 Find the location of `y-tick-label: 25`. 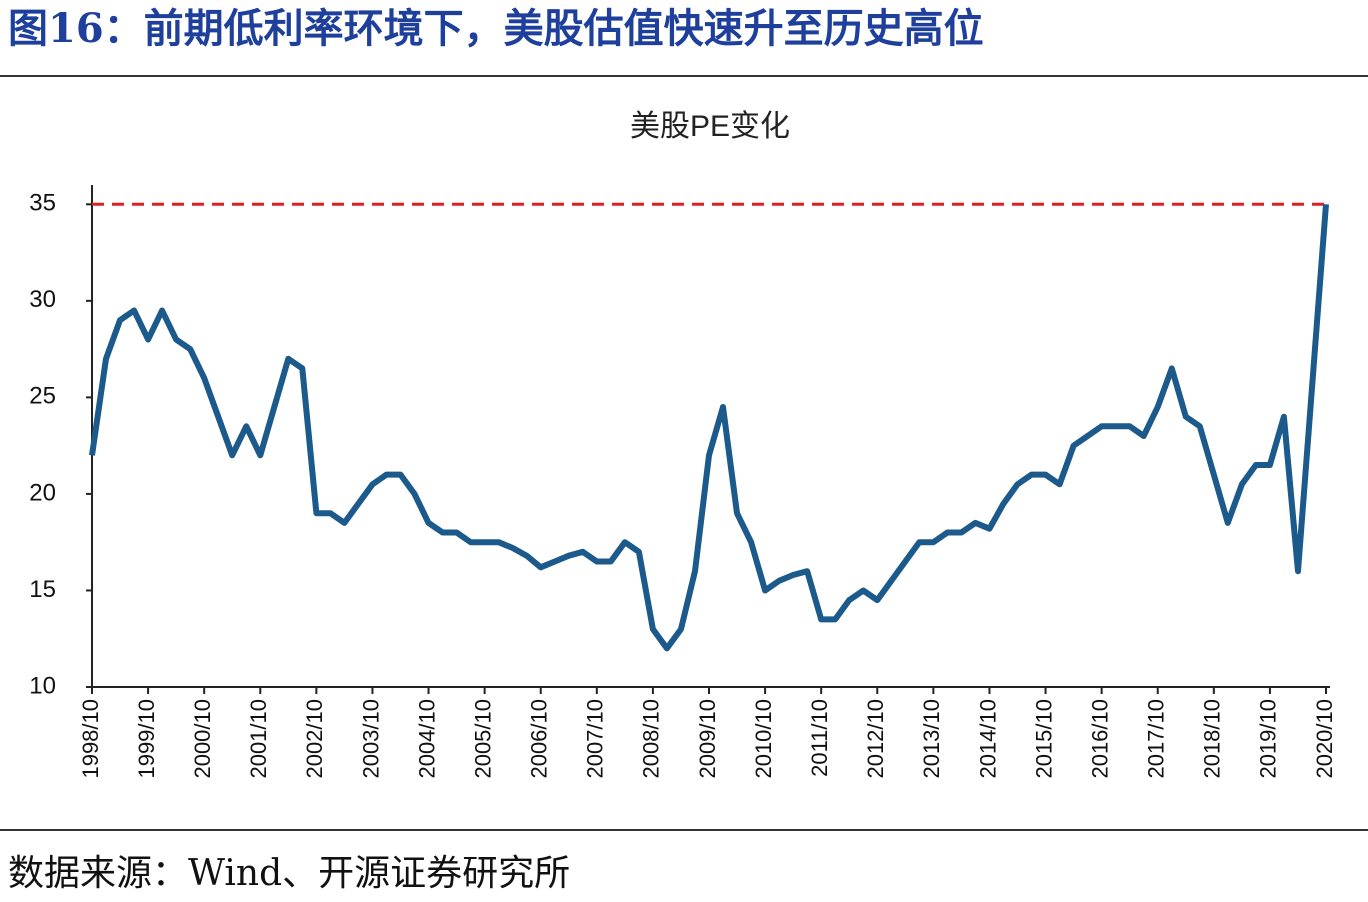

y-tick-label: 25 is located at coordinates (42, 396).